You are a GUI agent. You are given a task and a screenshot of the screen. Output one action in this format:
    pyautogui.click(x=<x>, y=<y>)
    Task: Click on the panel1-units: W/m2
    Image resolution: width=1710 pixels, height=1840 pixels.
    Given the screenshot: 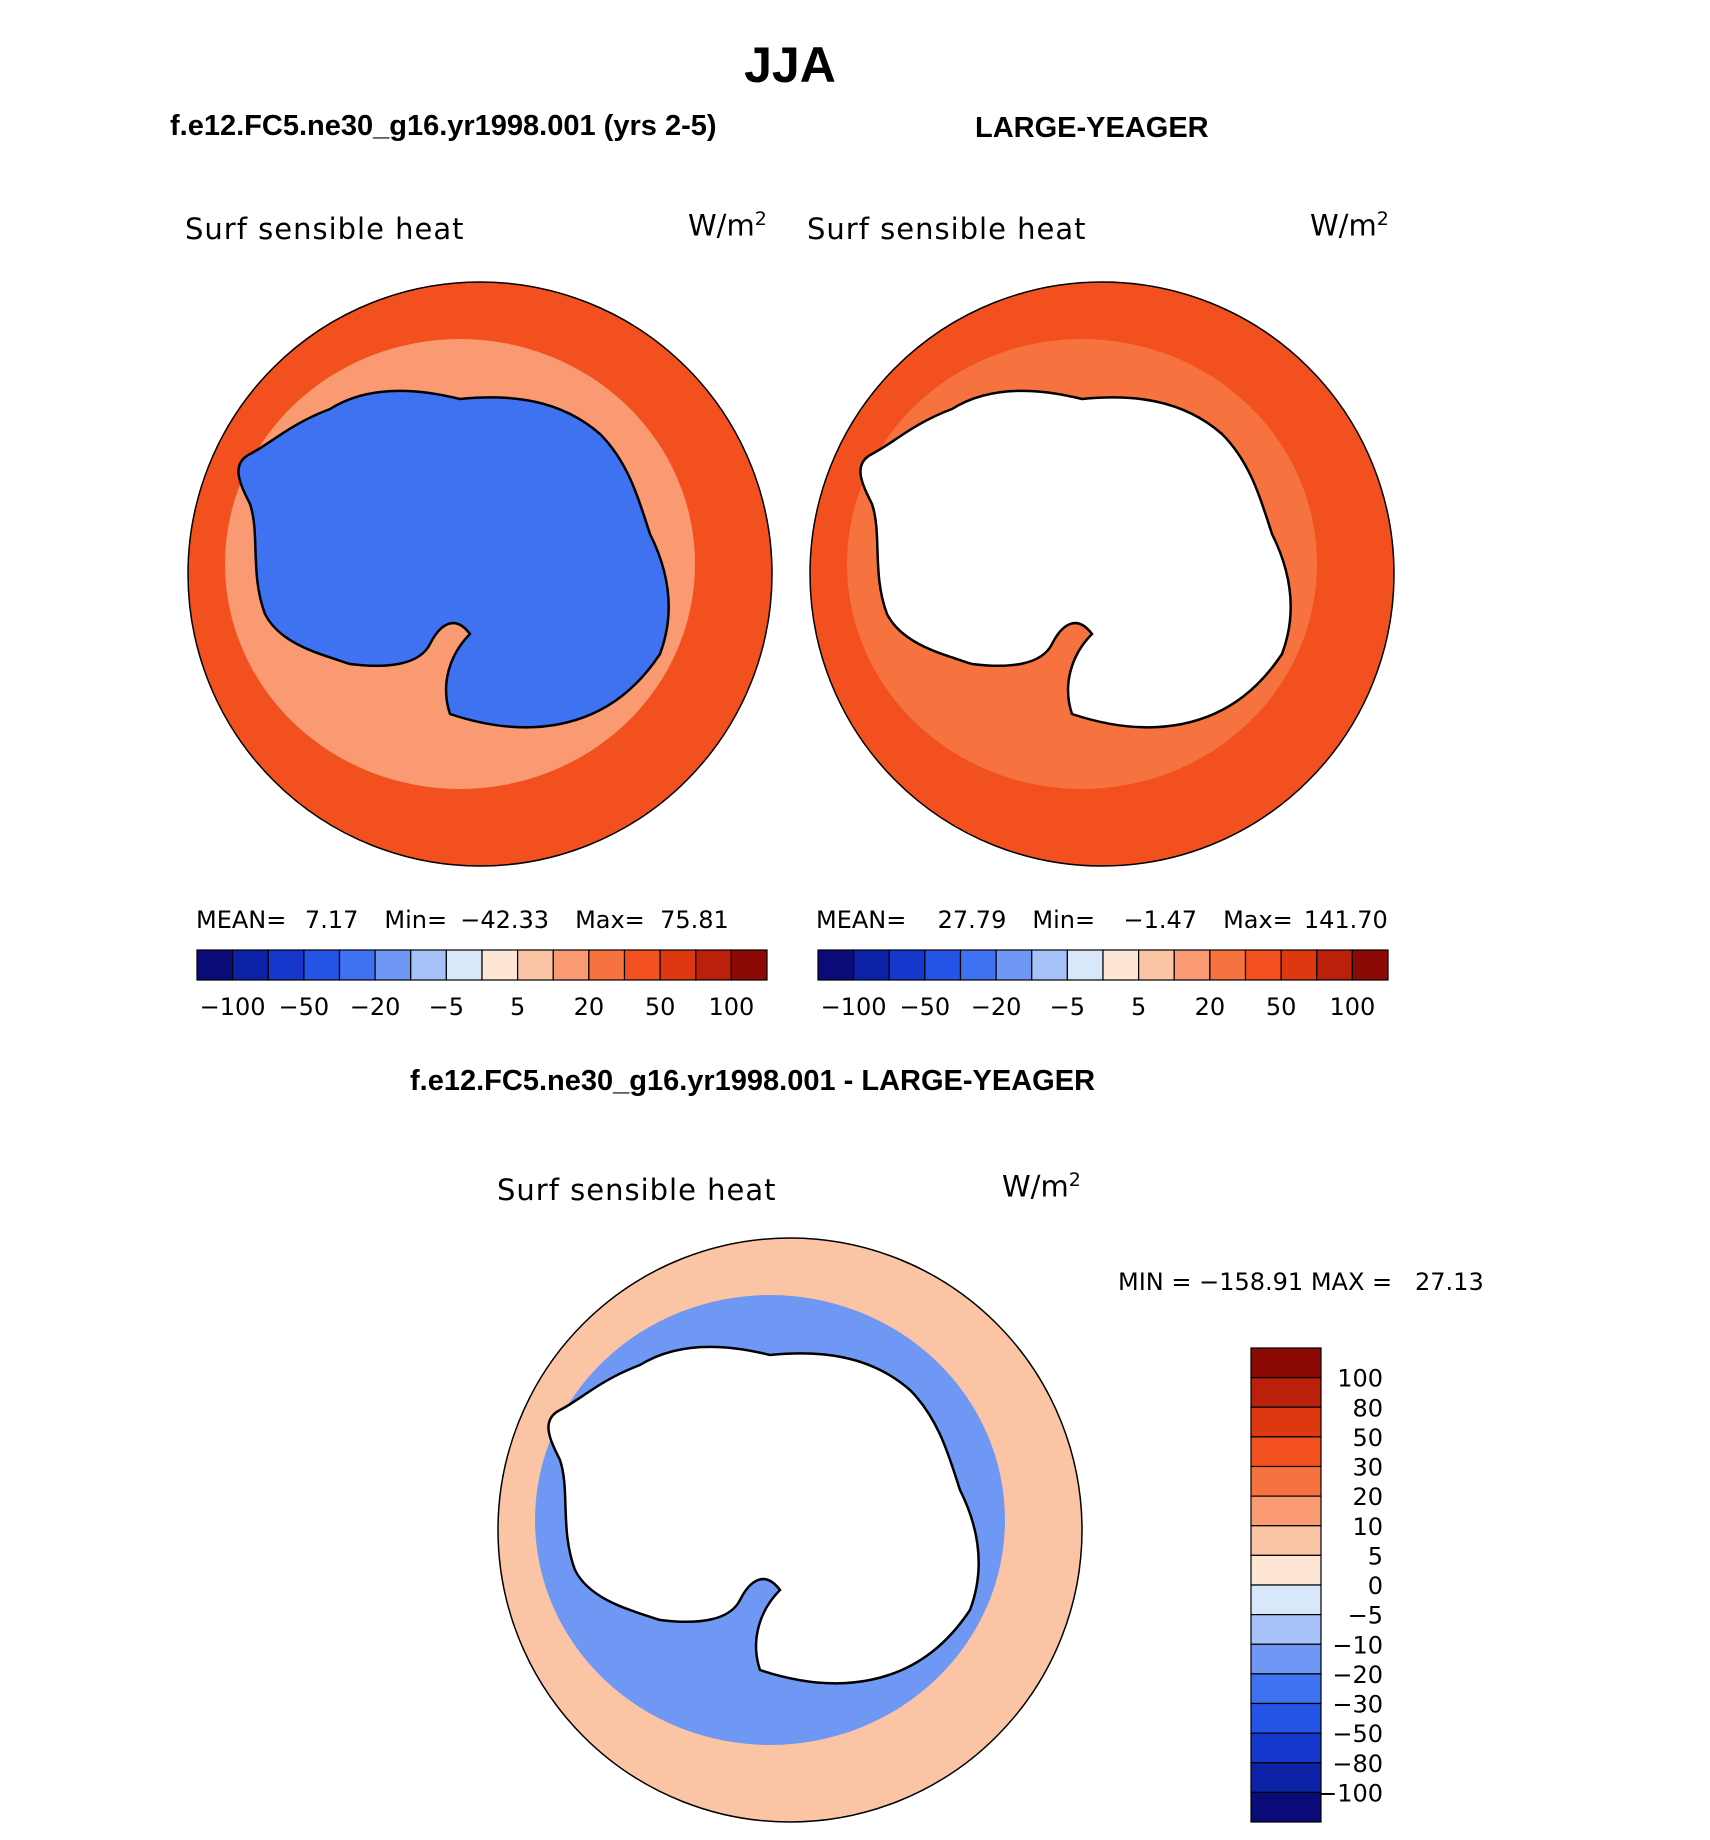 What is the action you would take?
    pyautogui.click(x=727, y=225)
    